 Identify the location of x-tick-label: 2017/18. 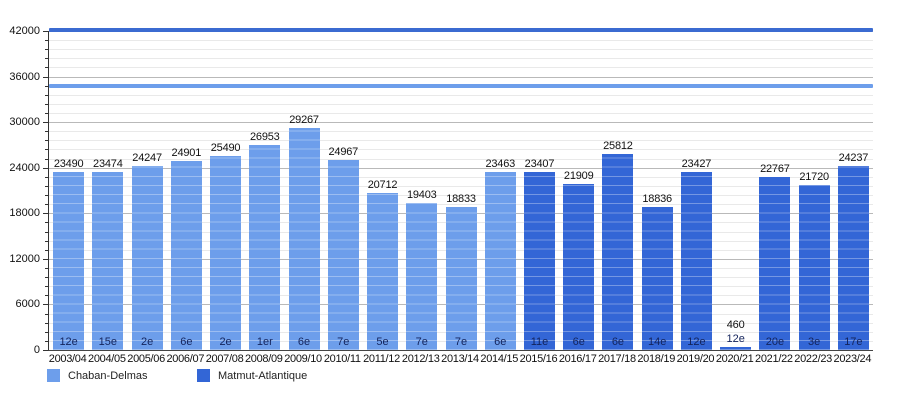
(617, 359).